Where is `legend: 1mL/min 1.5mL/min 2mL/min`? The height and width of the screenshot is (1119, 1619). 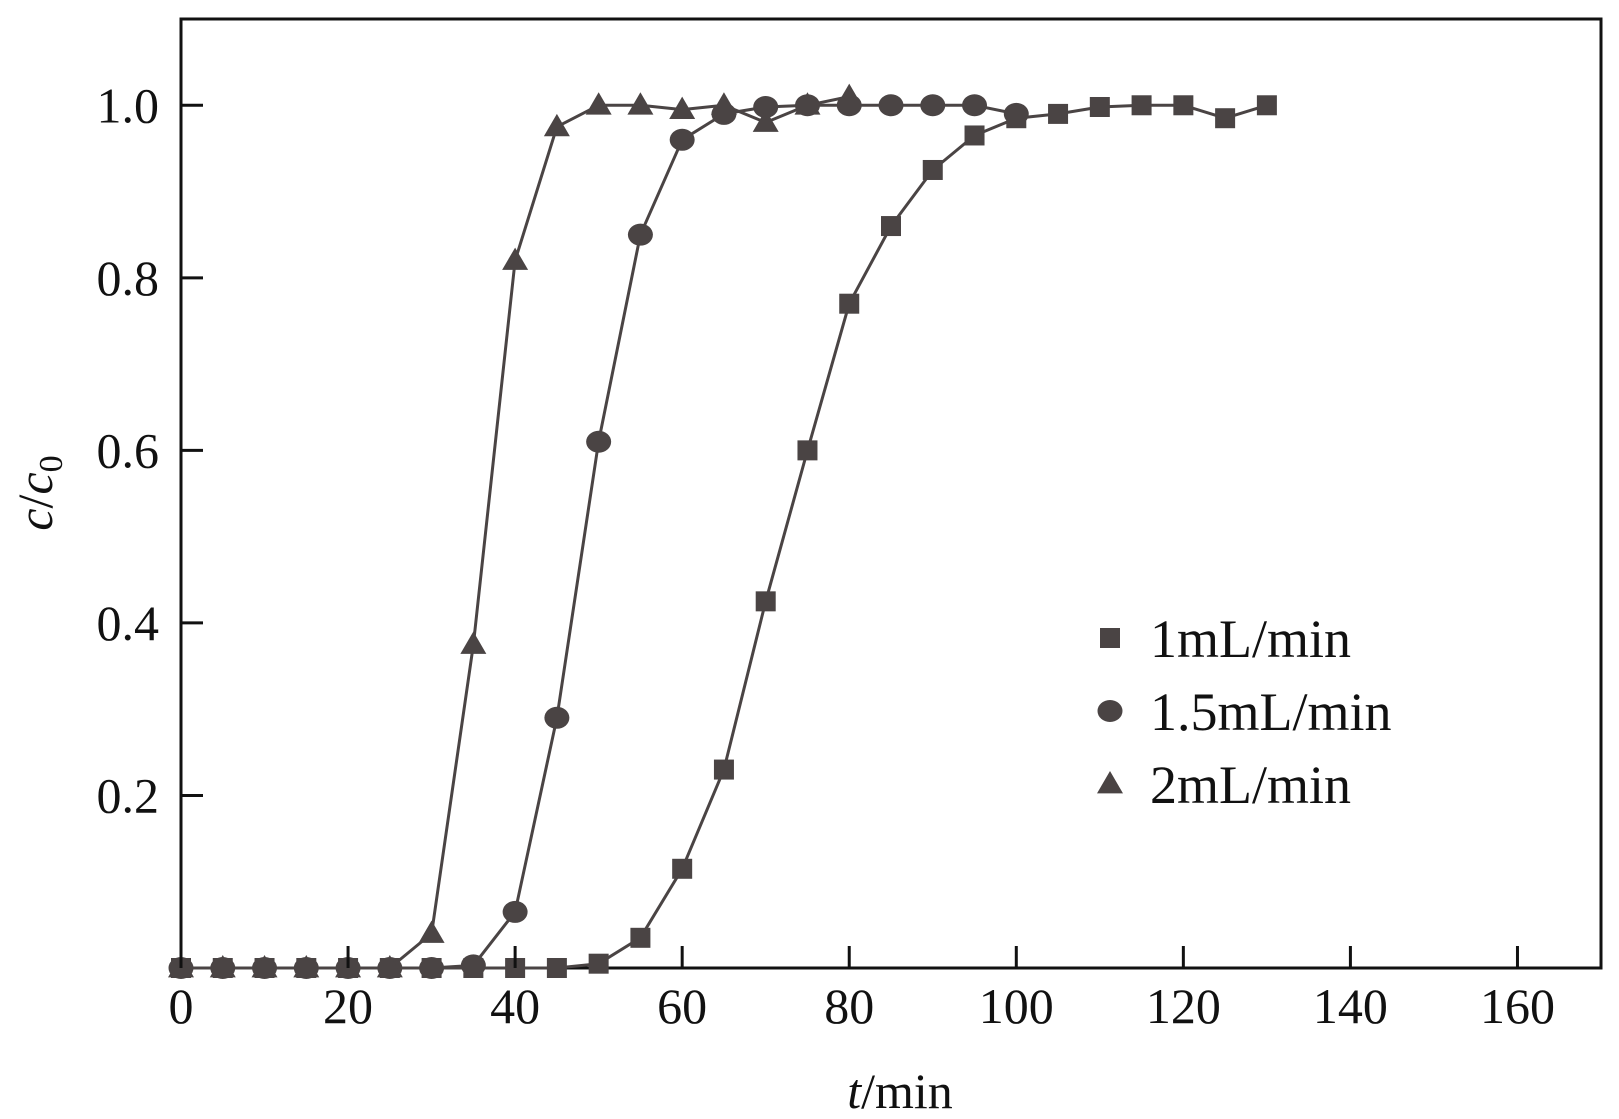
legend: 1mL/min 1.5mL/min 2mL/min is located at coordinates (1244, 712).